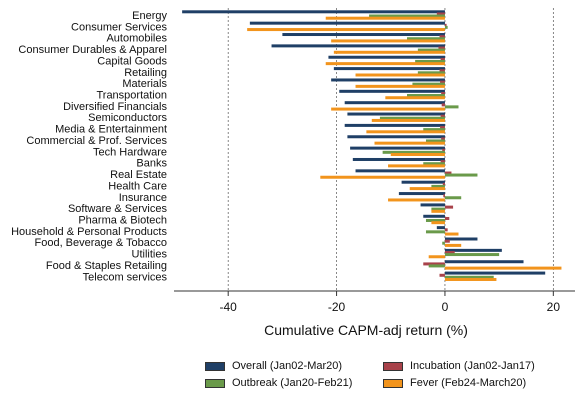 This screenshot has width=576, height=400. Describe the element at coordinates (119, 27) in the screenshot. I see `category-label: Consumer Services` at that location.